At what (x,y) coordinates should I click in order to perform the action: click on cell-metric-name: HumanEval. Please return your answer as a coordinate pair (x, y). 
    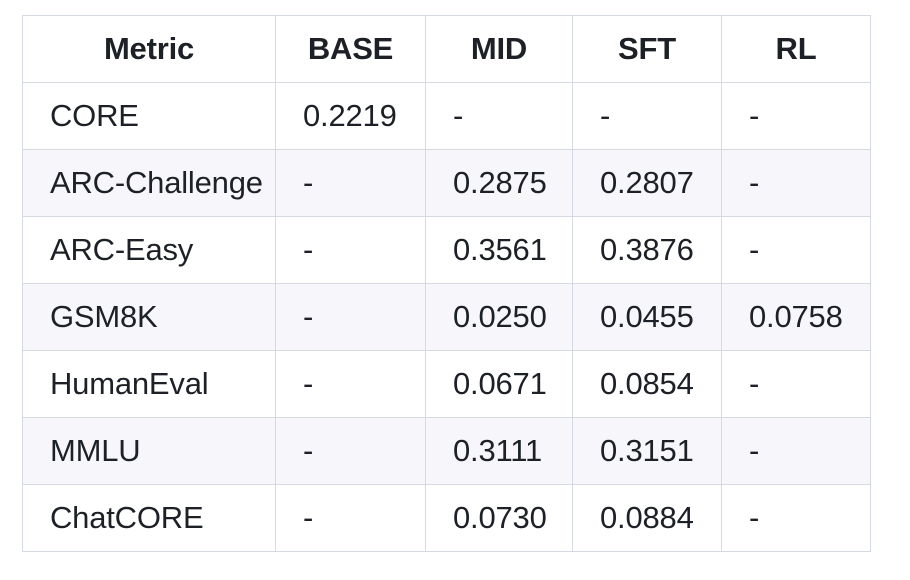
    Looking at the image, I should click on (149, 384).